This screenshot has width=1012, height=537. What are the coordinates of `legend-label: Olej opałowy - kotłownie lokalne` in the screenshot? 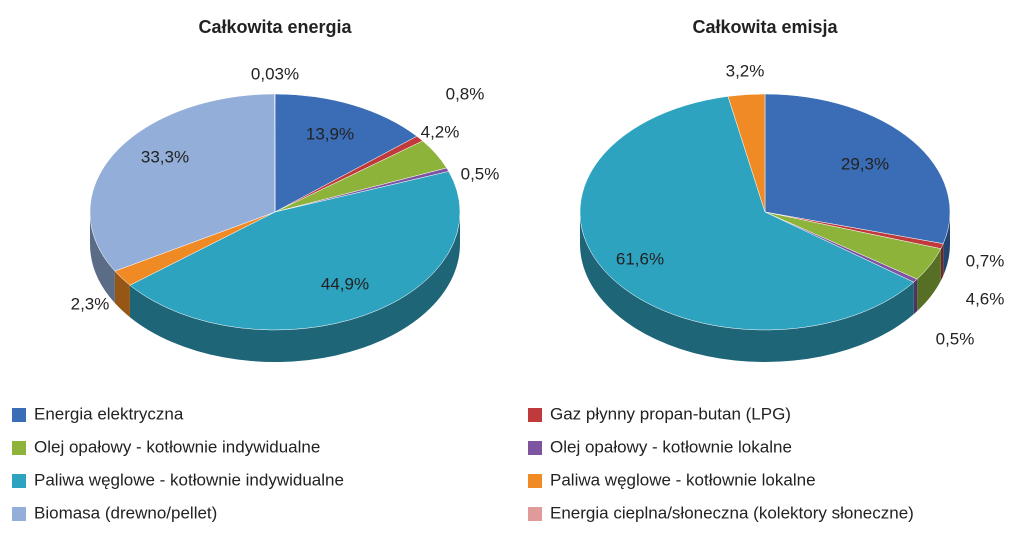 It's located at (671, 446).